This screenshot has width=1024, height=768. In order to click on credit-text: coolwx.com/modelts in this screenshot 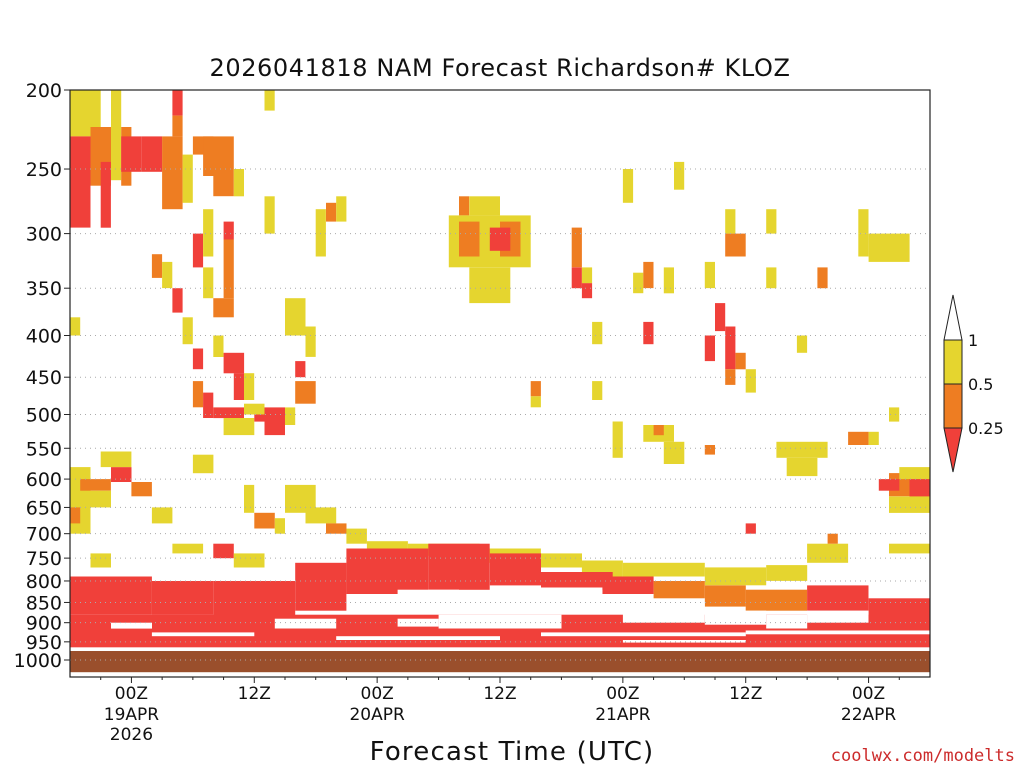, I will do `click(923, 756)`.